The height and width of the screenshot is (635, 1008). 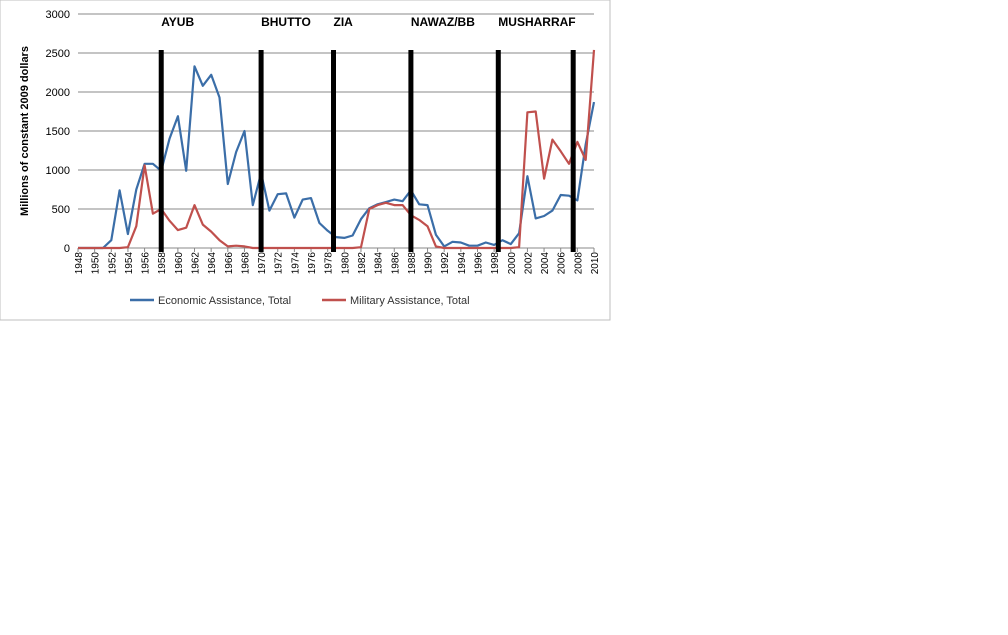 I want to click on x-tick-label: 1950, so click(x=96, y=263).